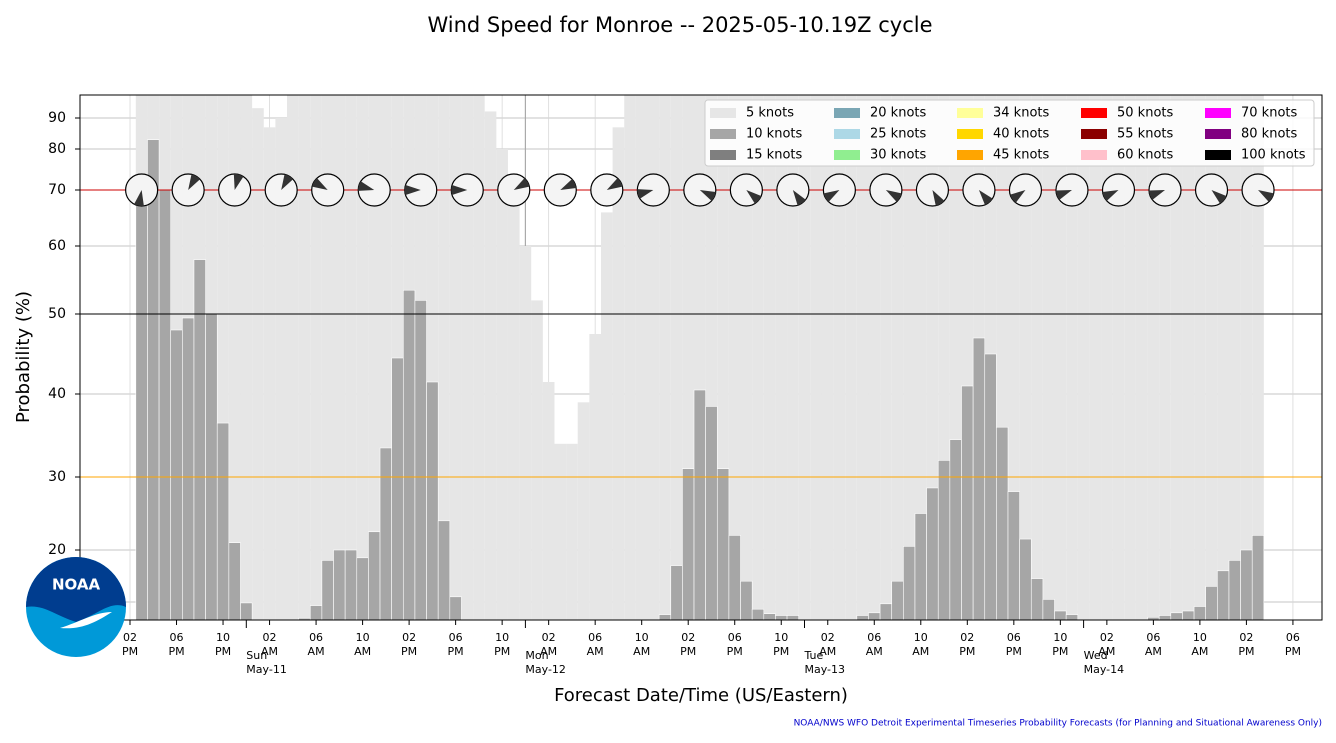 This screenshot has width=1336, height=743. I want to click on y-tick-label: 60, so click(57, 246).